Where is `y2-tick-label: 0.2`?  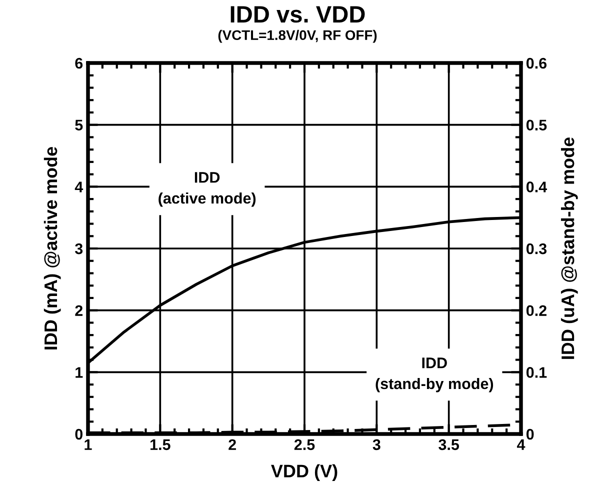 y2-tick-label: 0.2 is located at coordinates (536, 310).